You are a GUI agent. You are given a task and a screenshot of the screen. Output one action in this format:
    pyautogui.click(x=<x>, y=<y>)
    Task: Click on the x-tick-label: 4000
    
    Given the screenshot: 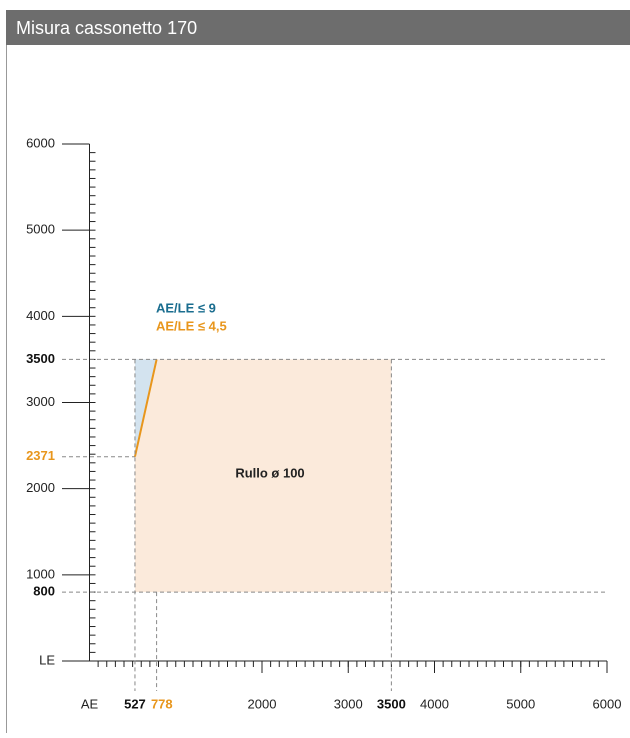 What is the action you would take?
    pyautogui.click(x=434, y=703)
    